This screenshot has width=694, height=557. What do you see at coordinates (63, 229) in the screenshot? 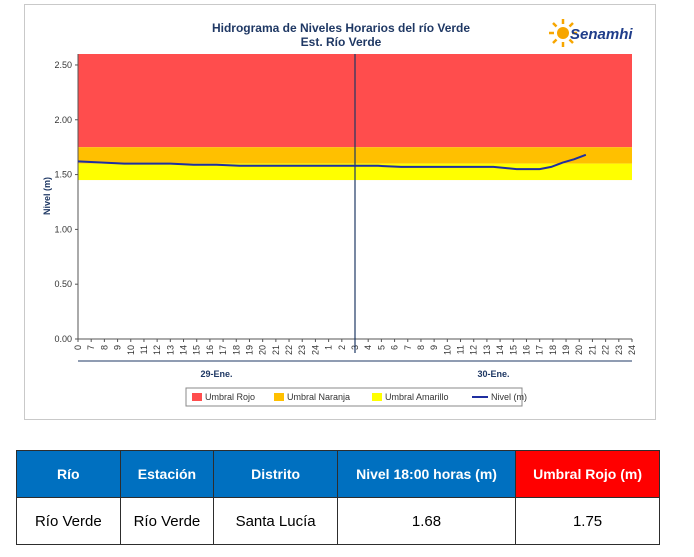
I see `y-tick-label: 1.00` at bounding box center [63, 229].